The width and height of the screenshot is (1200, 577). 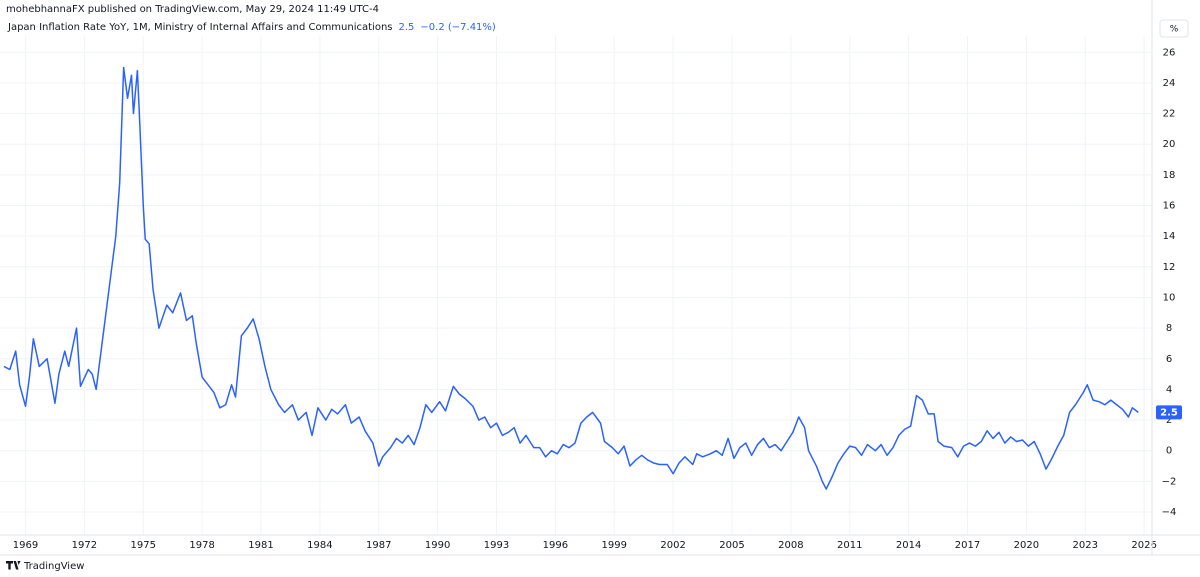 I want to click on unit-box, so click(x=1174, y=28).